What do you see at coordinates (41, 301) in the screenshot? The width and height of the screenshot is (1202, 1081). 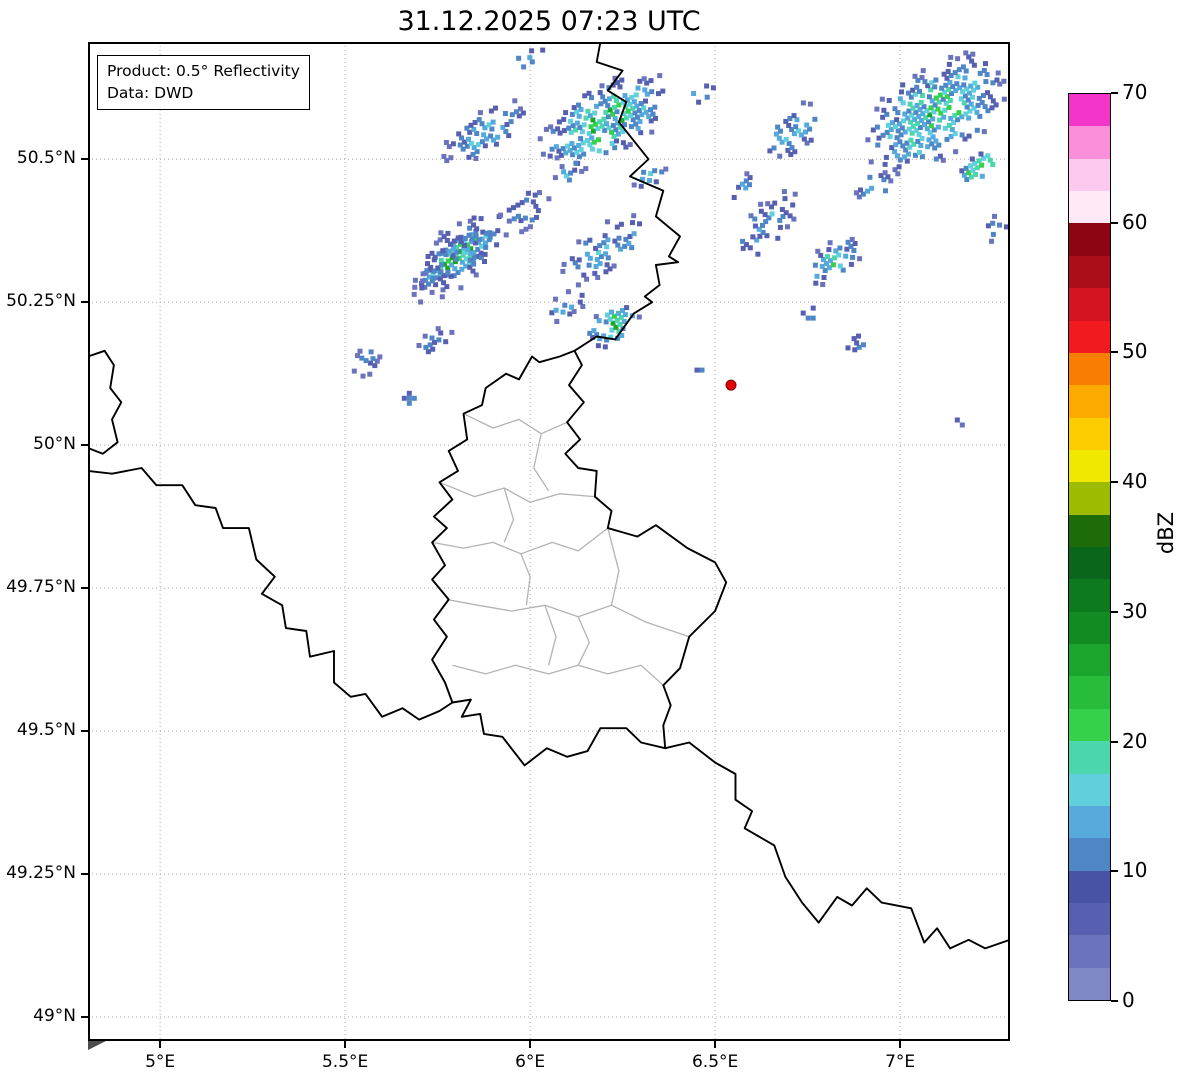 I see `y-tick-label: 50.25°N` at bounding box center [41, 301].